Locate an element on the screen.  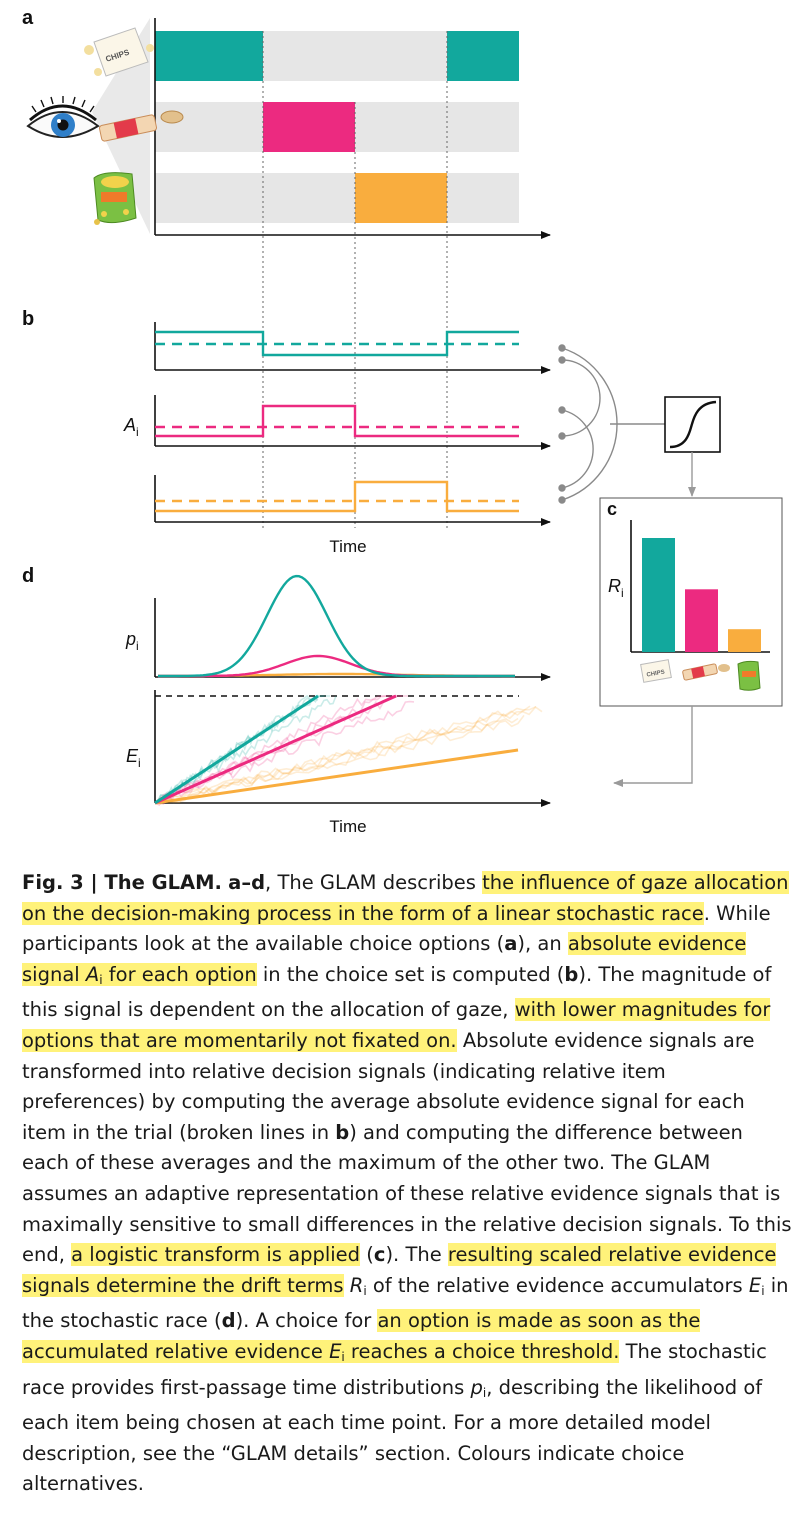
panel-b: b Ai Time is located at coordinates (286, 432).